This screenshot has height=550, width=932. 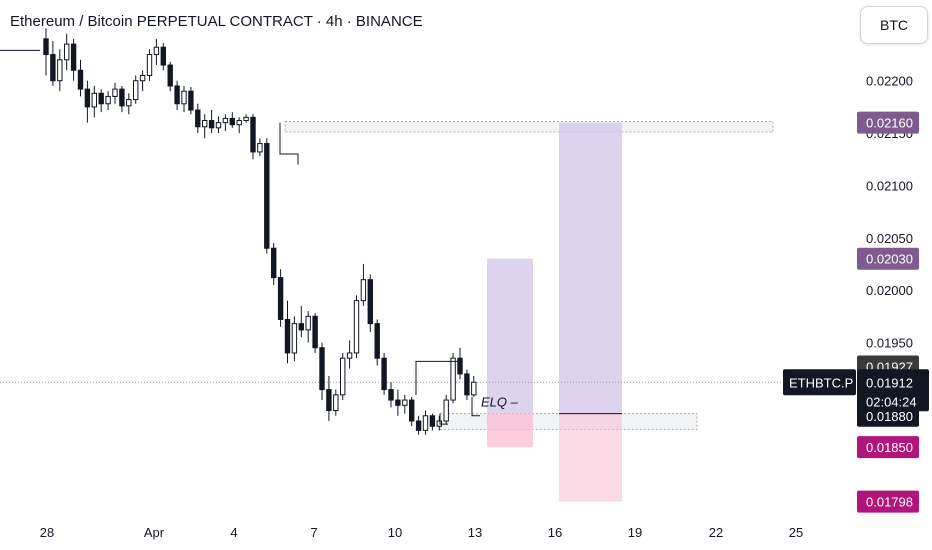 I want to click on y-tick-label: 0.02100, so click(x=889, y=185).